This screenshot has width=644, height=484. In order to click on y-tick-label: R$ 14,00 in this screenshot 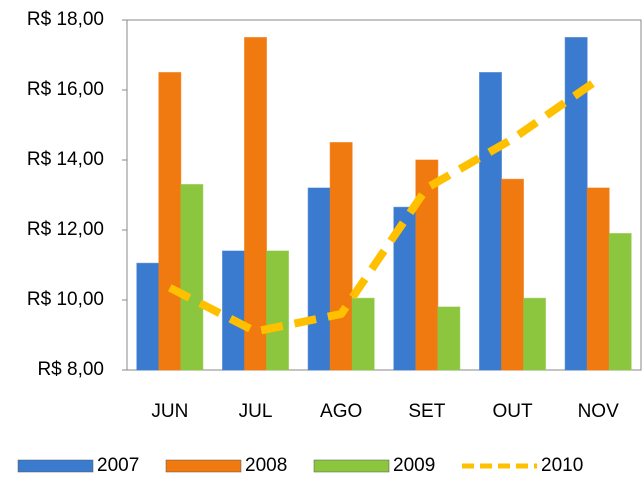, I will do `click(65, 159)`.